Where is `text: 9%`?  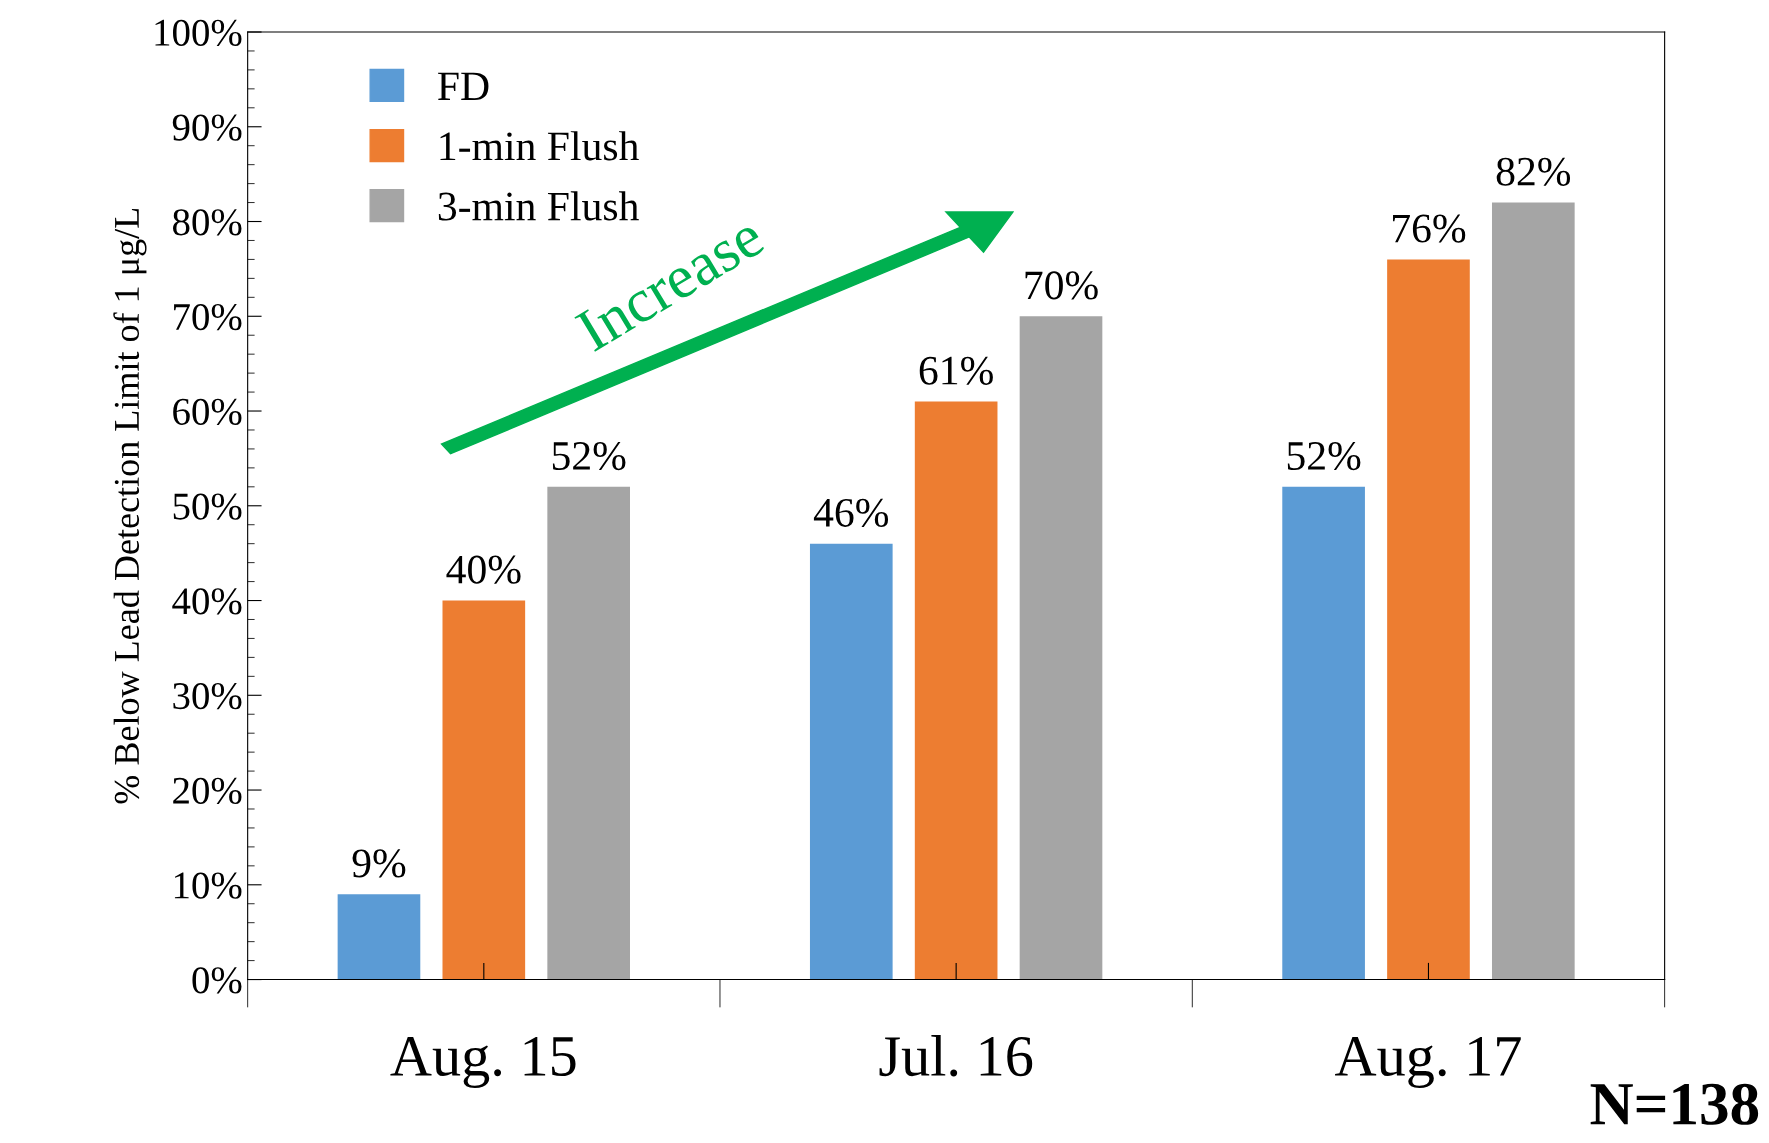 text: 9% is located at coordinates (379, 863).